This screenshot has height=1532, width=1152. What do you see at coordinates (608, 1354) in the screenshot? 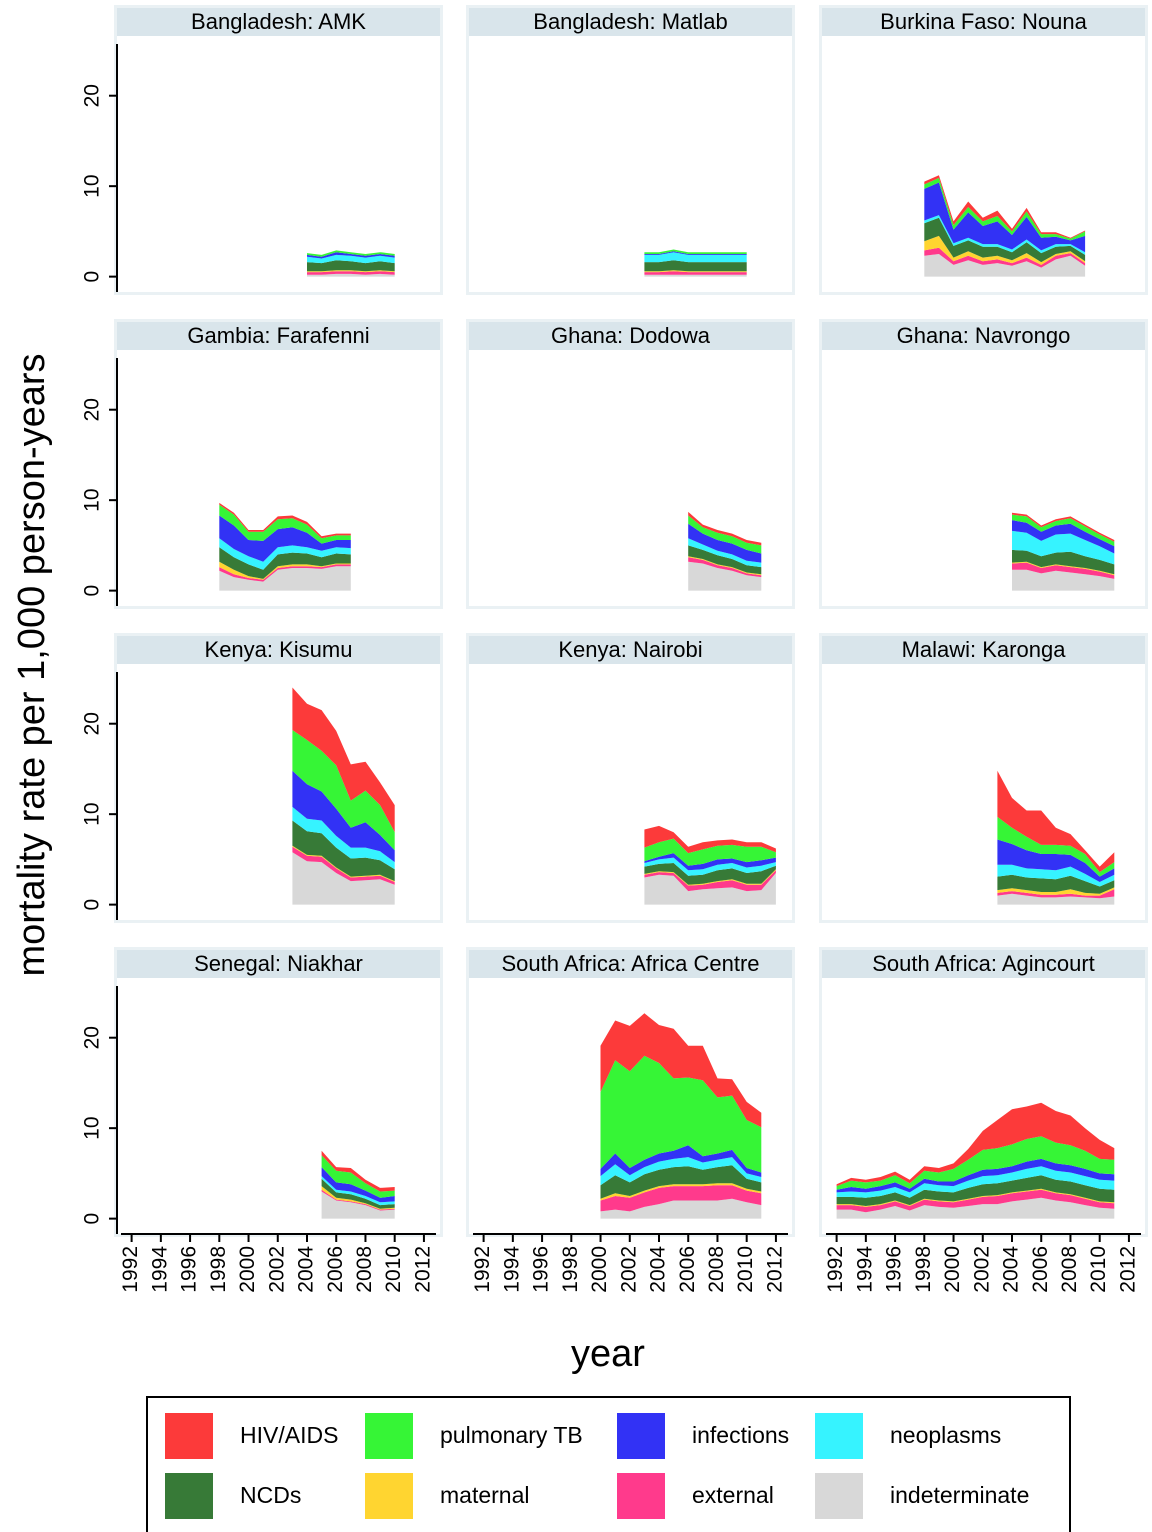
I see `x-axis-label: year` at bounding box center [608, 1354].